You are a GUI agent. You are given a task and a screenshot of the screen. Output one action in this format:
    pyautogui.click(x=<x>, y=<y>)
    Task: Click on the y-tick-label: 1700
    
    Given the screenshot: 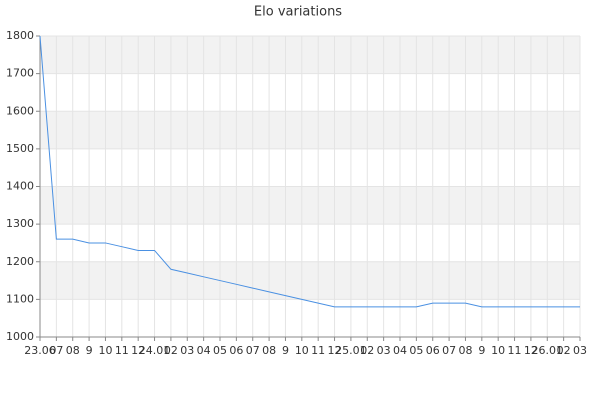 What is the action you would take?
    pyautogui.click(x=20, y=73)
    